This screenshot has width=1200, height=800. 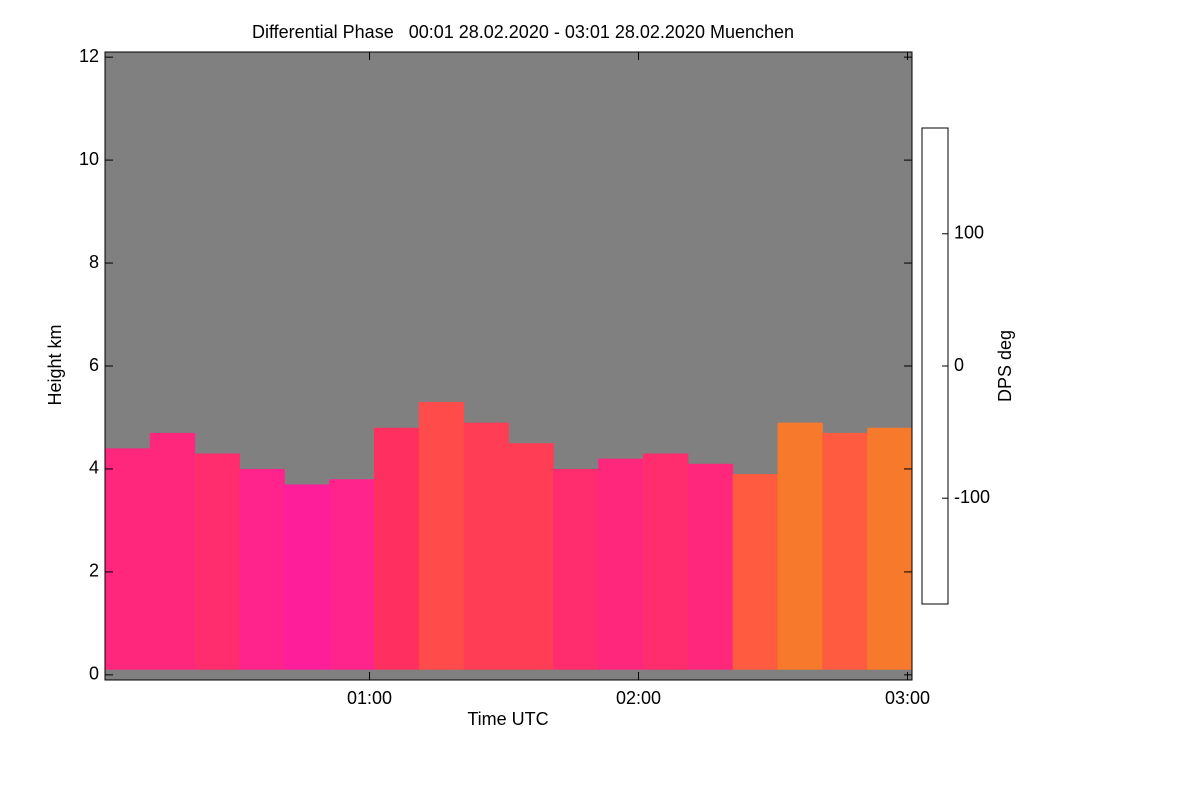 What do you see at coordinates (89, 56) in the screenshot?
I see `y-tick-label: 12` at bounding box center [89, 56].